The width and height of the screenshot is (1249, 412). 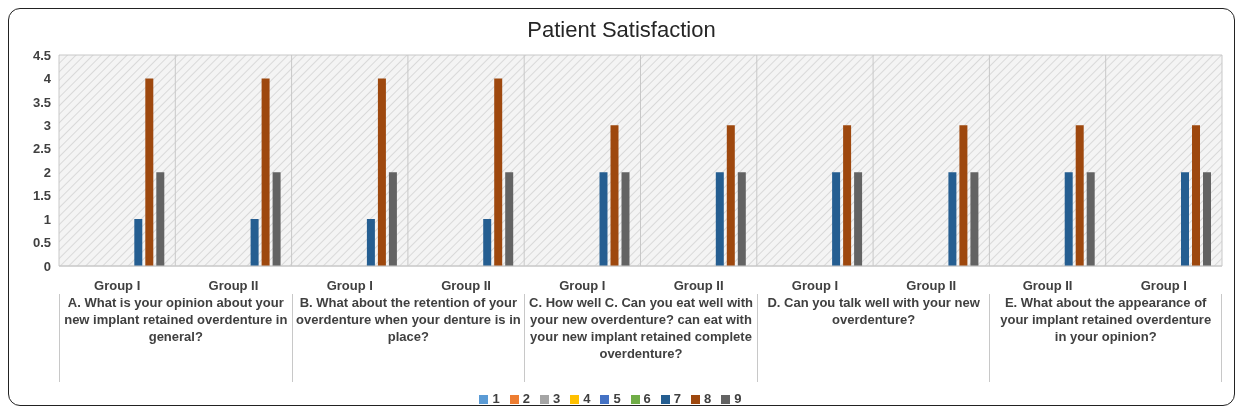 I want to click on y-tick-label: 4.5, so click(x=41, y=55).